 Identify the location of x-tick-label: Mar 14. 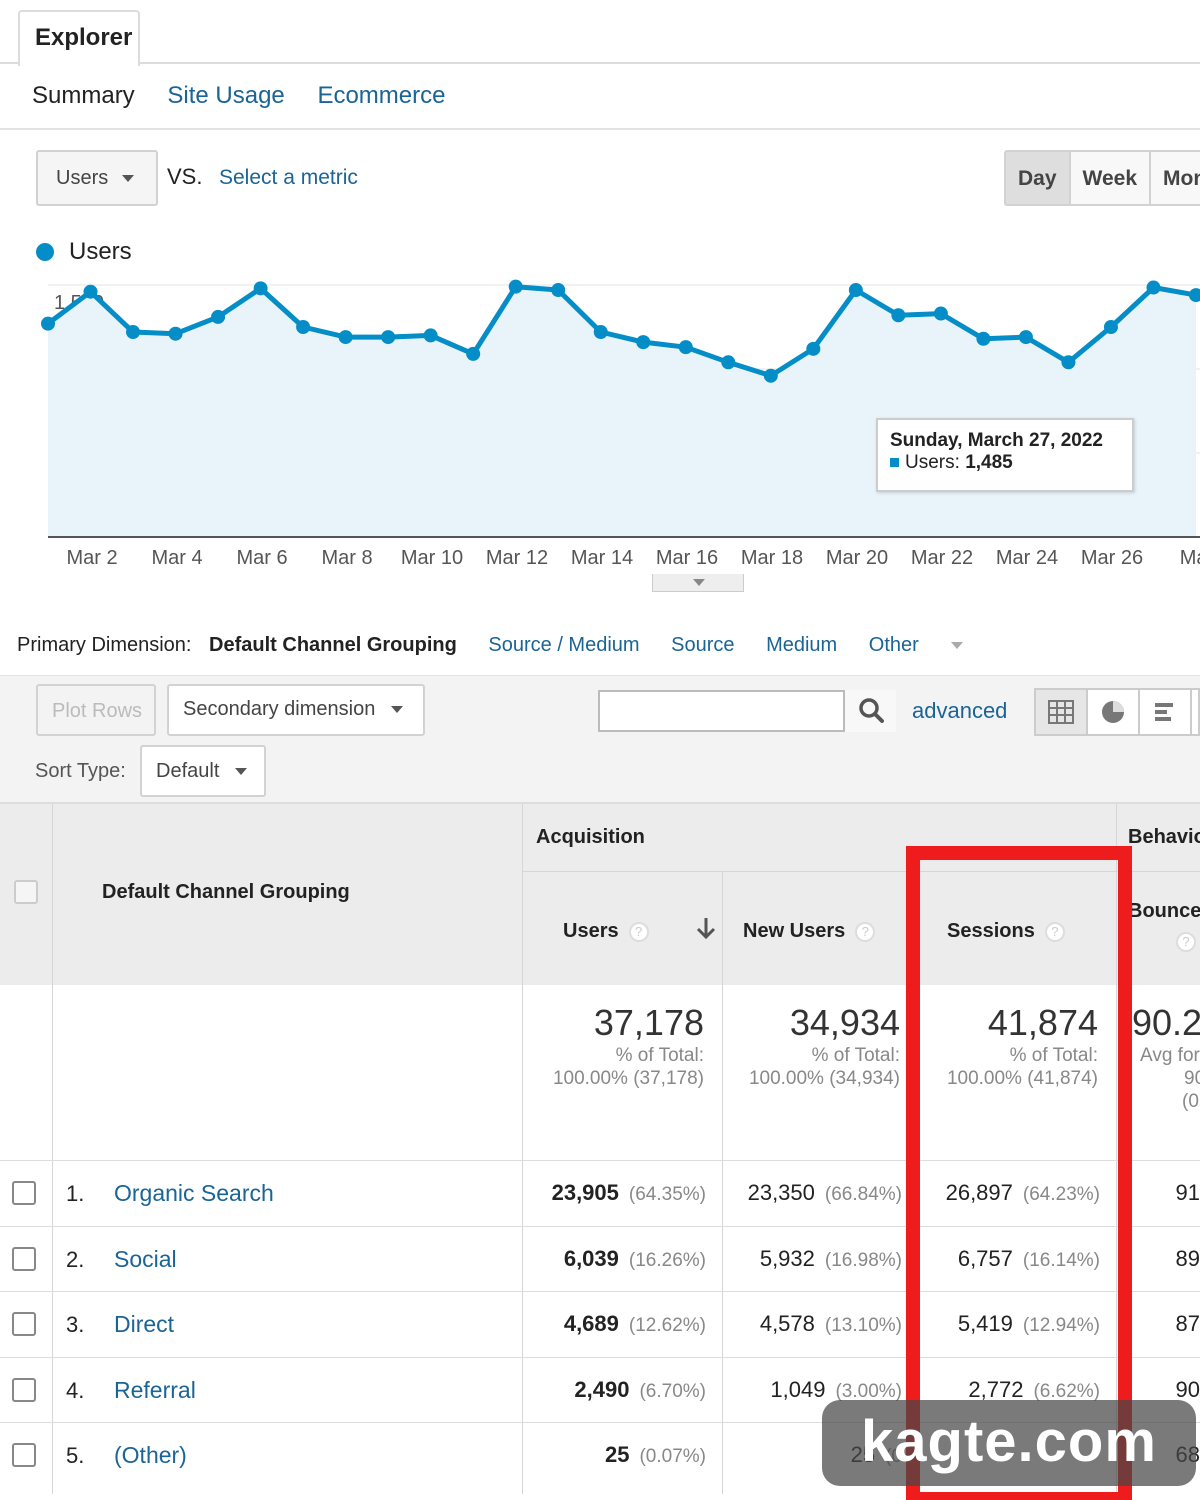
(602, 558).